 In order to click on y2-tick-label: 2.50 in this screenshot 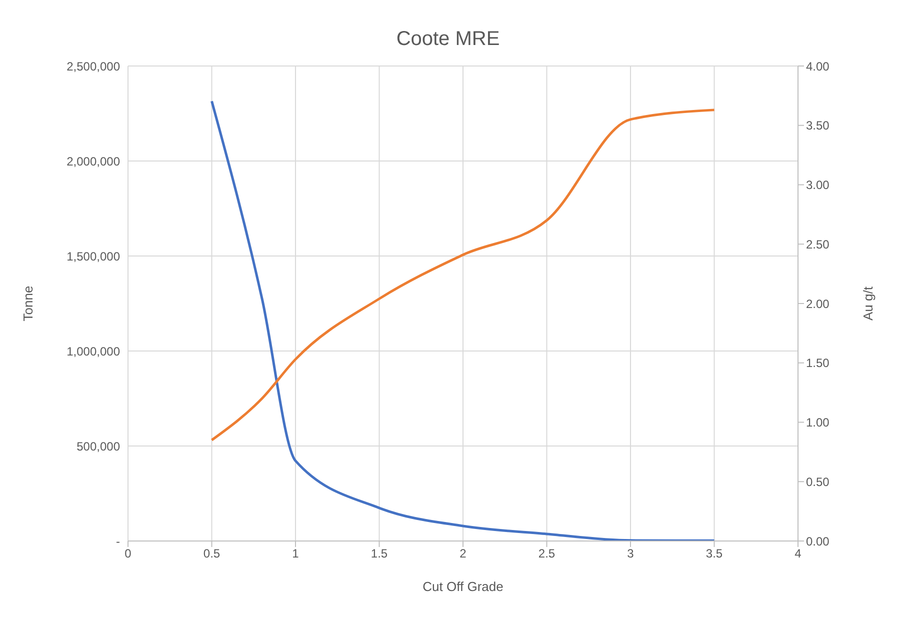, I will do `click(818, 244)`.